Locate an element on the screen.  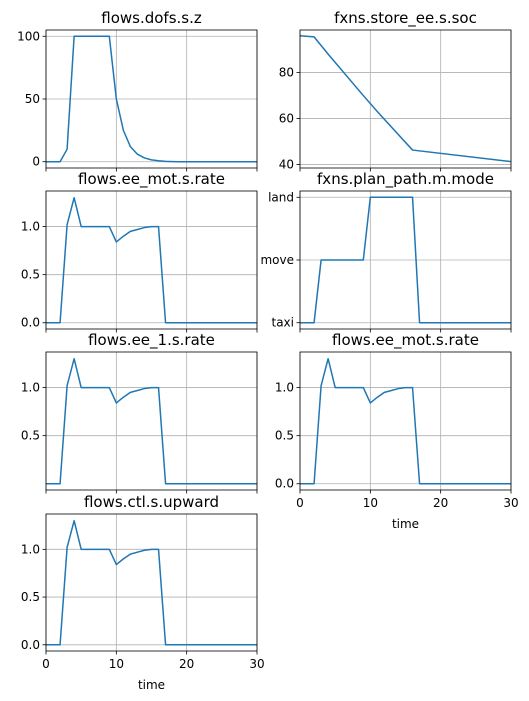
subplot-4: taxi move land fxns.plan_path.m.mode is located at coordinates (386, 251).